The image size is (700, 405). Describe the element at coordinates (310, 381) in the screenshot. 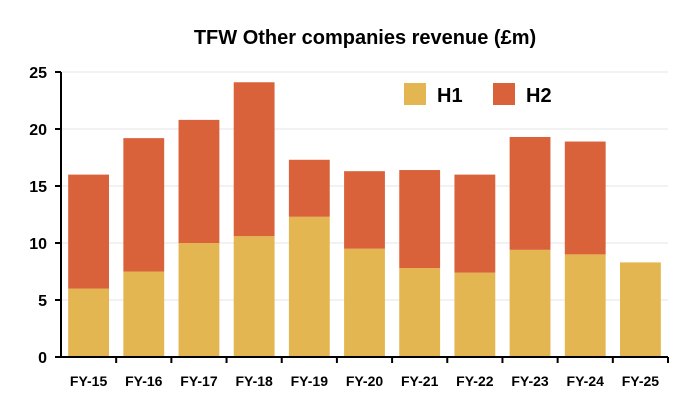

I see `x-tick-label: FY-19` at that location.